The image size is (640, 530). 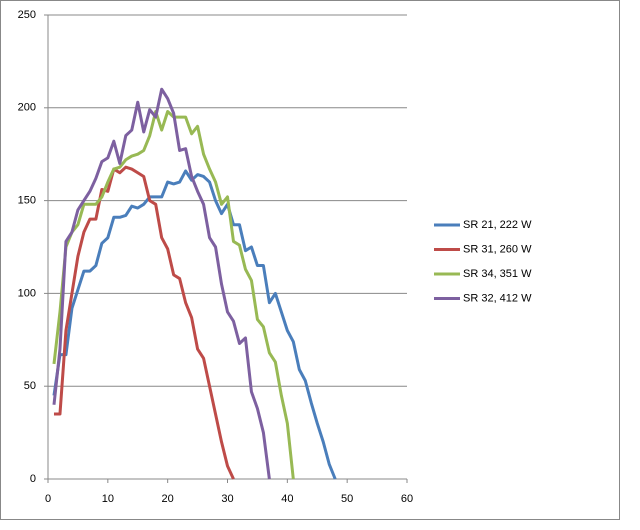 I want to click on y-tick-label: 100, so click(x=27, y=293).